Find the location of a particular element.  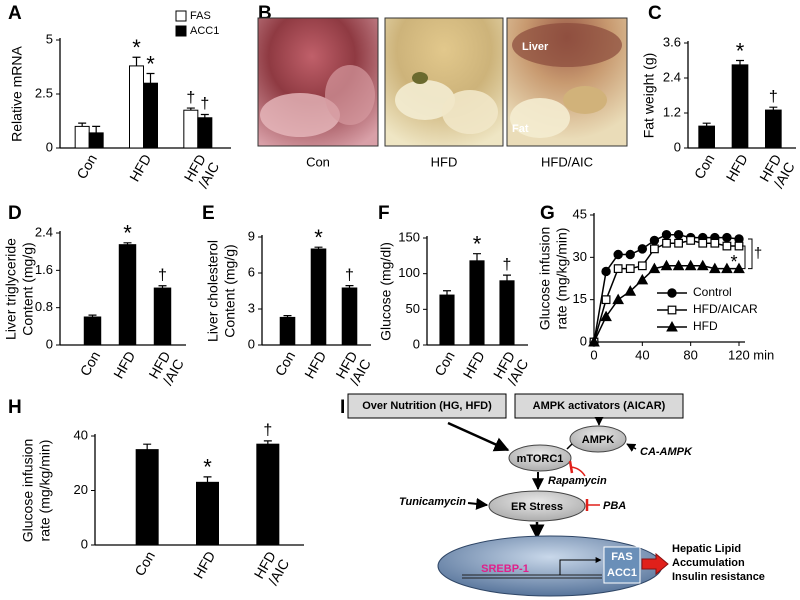

y-tick-label: 30 is located at coordinates (580, 256).